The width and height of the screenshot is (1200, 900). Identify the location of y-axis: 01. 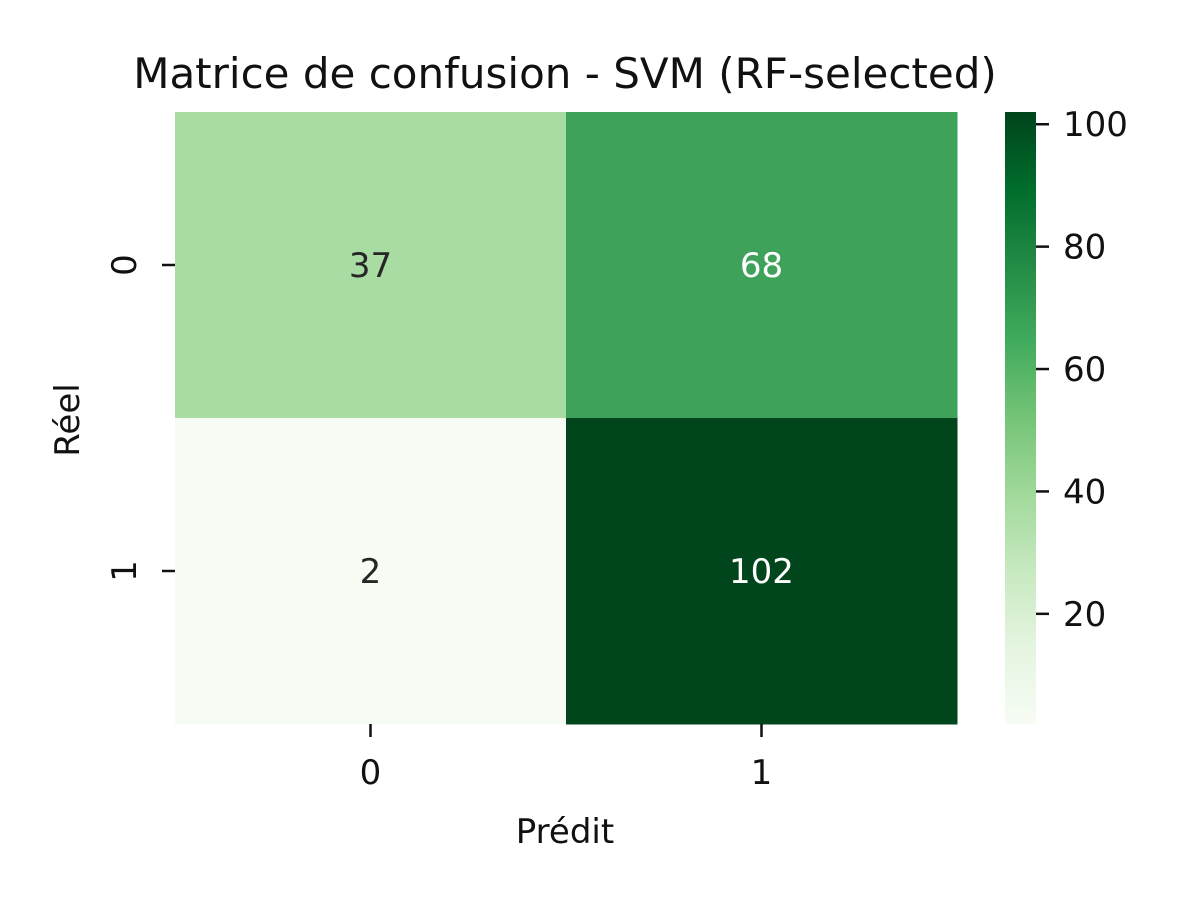
(140, 418).